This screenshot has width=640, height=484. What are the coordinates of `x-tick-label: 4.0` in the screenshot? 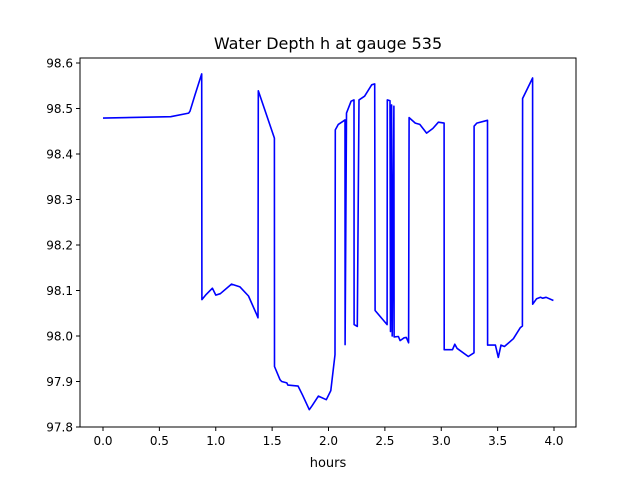 It's located at (553, 441).